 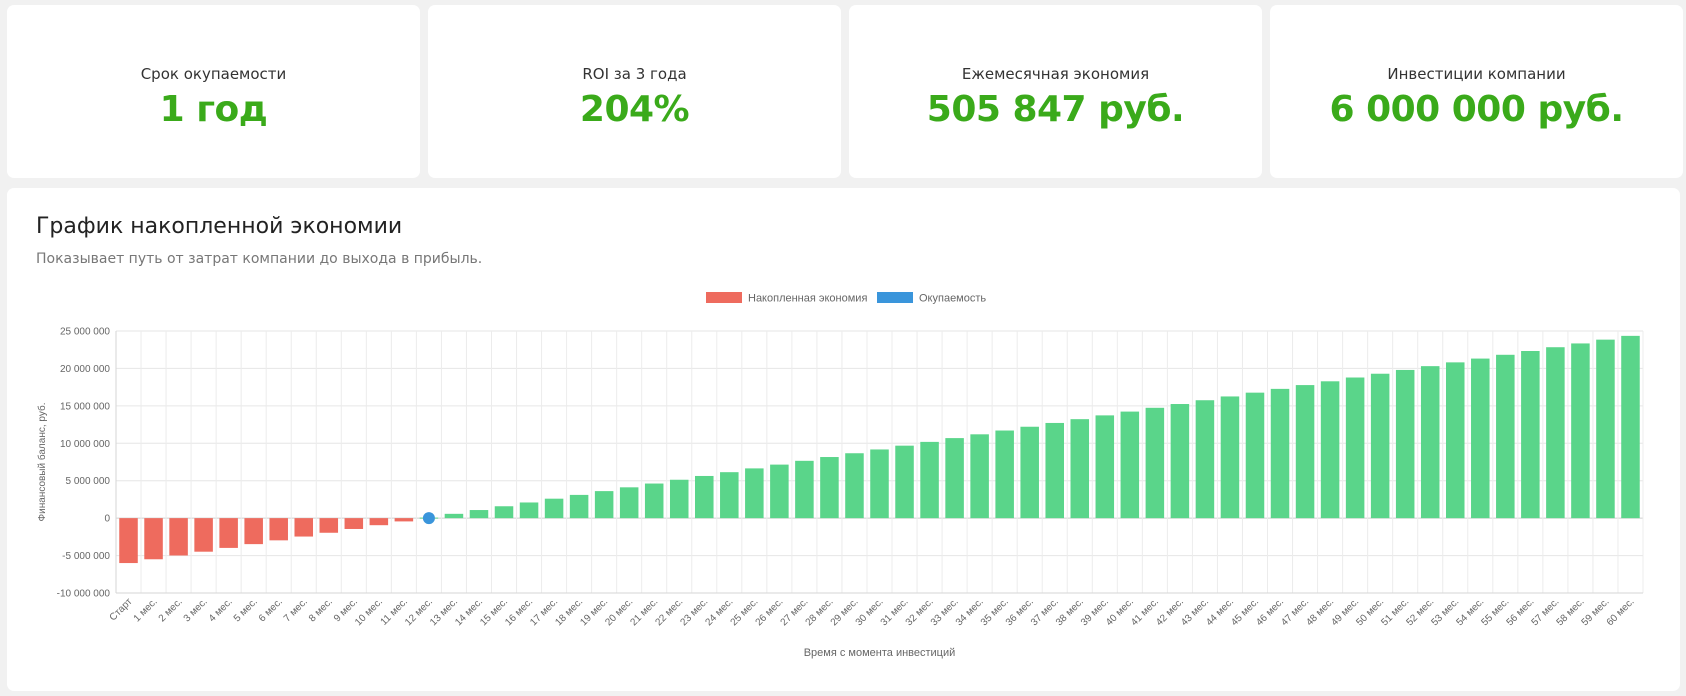 What do you see at coordinates (221, 610) in the screenshot?
I see `x-tick-label: 4 мес.` at bounding box center [221, 610].